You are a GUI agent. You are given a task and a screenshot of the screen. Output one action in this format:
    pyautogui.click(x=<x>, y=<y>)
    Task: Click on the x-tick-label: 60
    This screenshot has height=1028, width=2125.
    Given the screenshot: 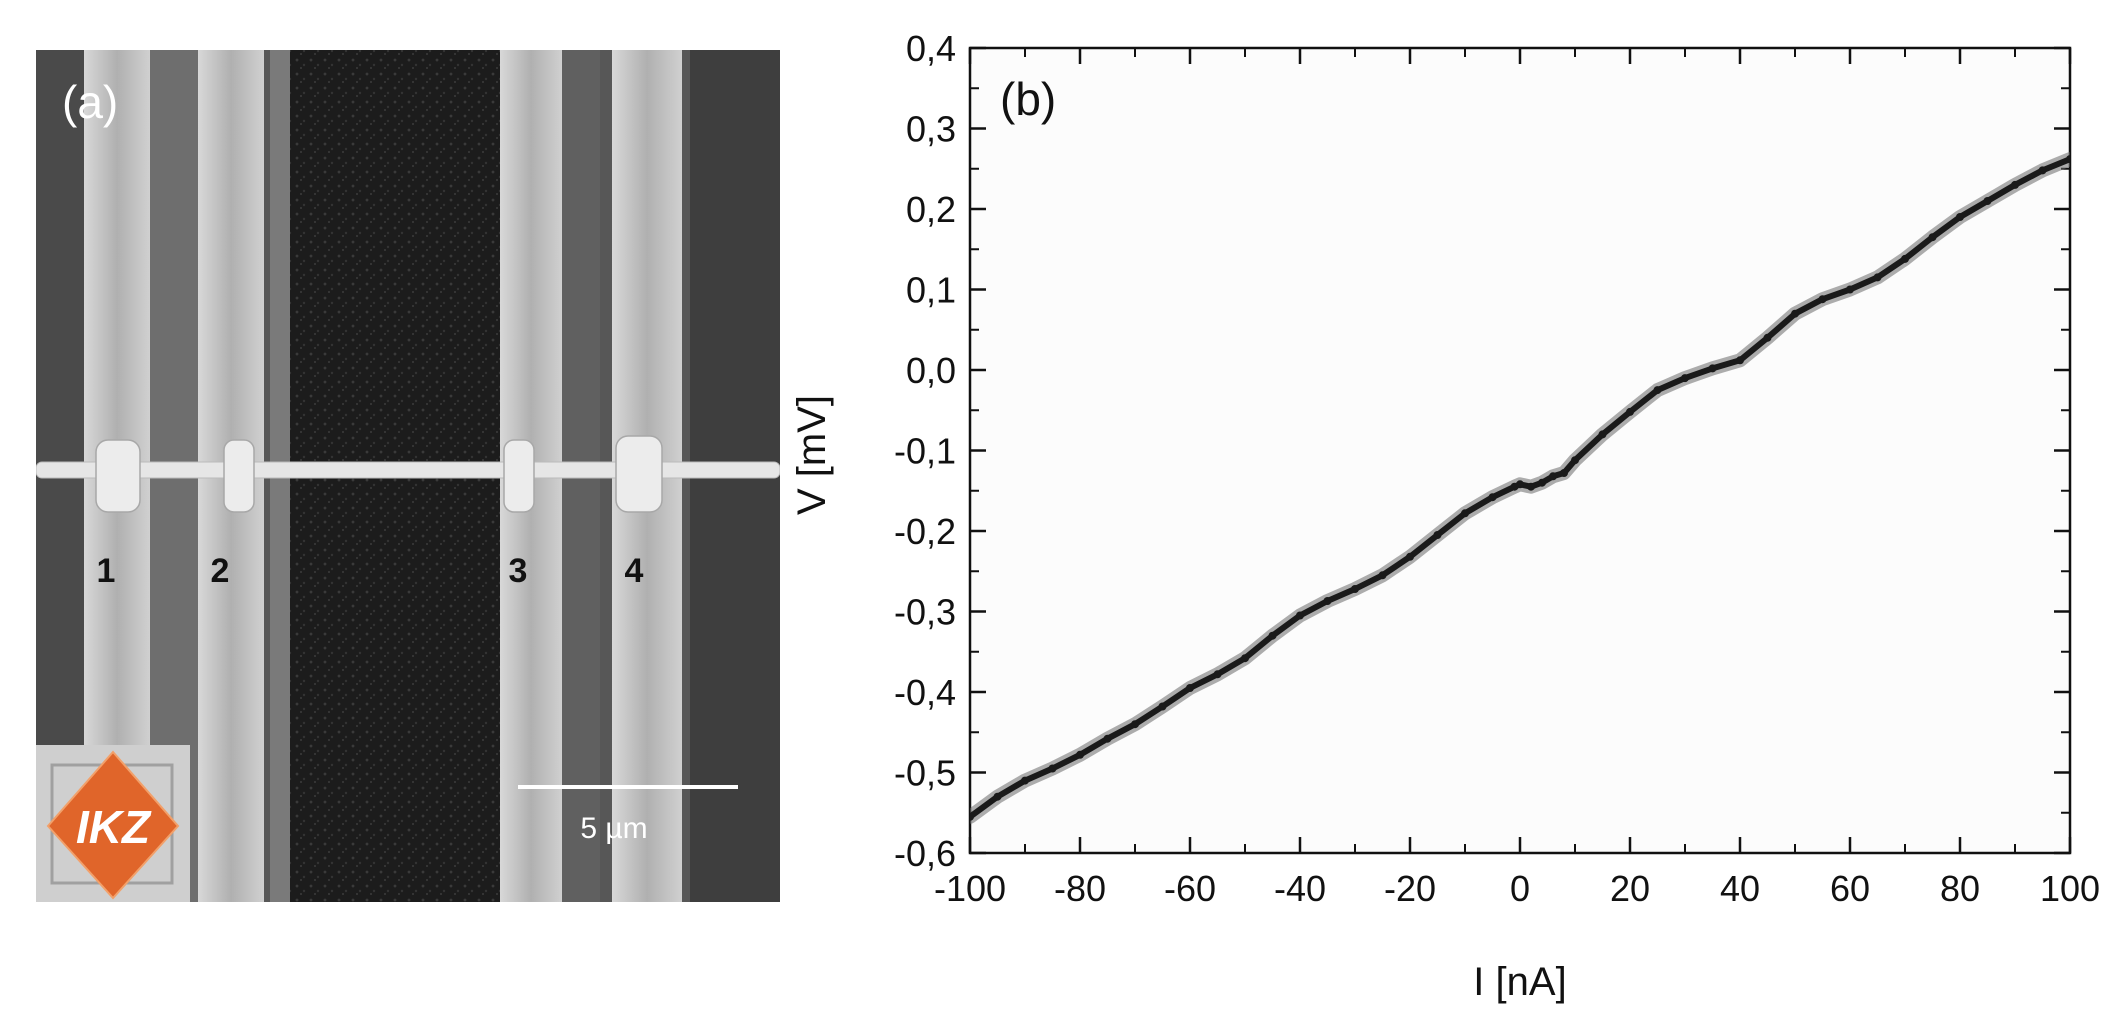 What is the action you would take?
    pyautogui.click(x=1850, y=888)
    